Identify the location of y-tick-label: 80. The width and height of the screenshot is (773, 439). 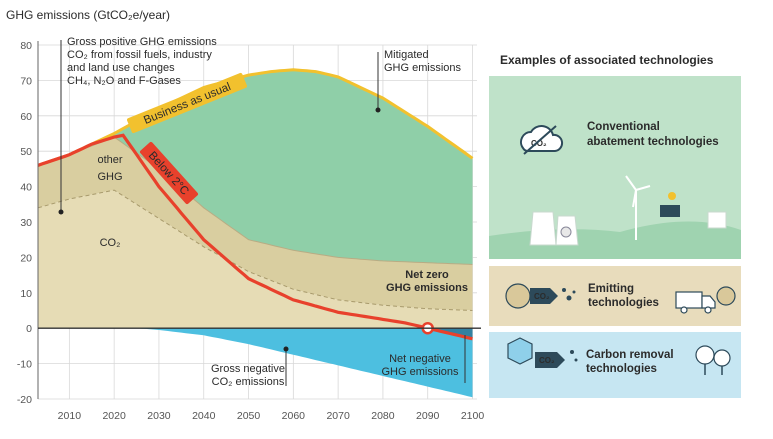
(26, 46).